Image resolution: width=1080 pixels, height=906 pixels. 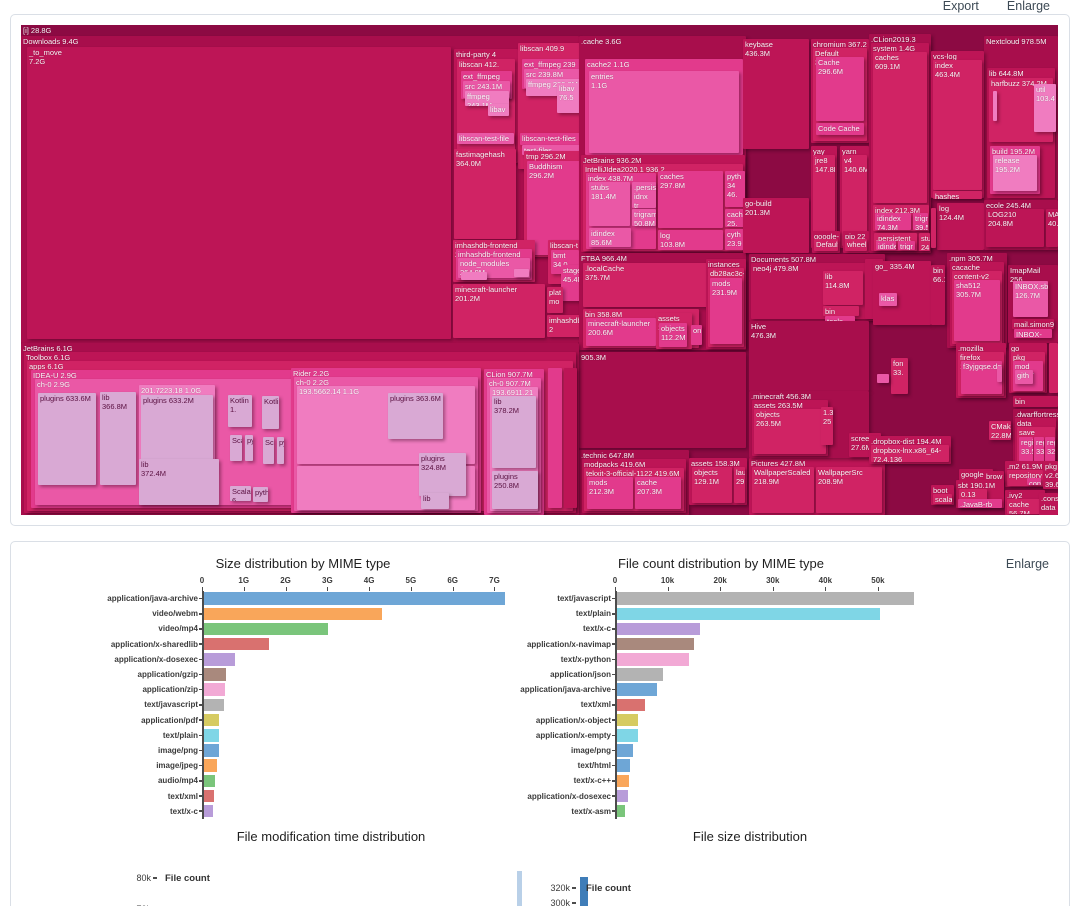 I want to click on treemap-node: idindex 85.6M, so click(x=610, y=237).